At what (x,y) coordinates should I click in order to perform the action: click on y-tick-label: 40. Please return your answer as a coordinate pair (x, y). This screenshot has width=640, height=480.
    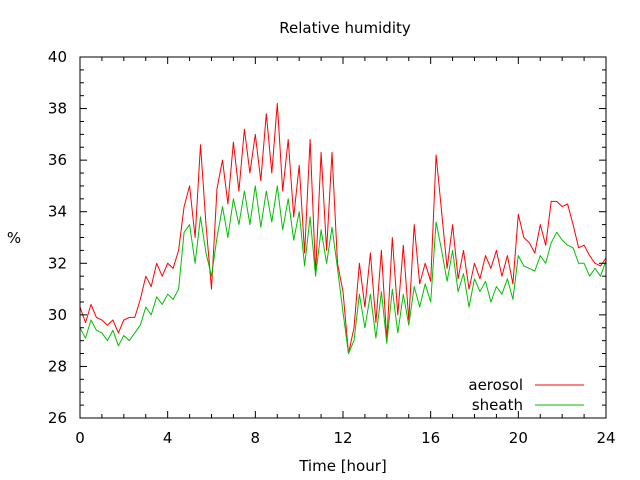
    Looking at the image, I should click on (57, 57).